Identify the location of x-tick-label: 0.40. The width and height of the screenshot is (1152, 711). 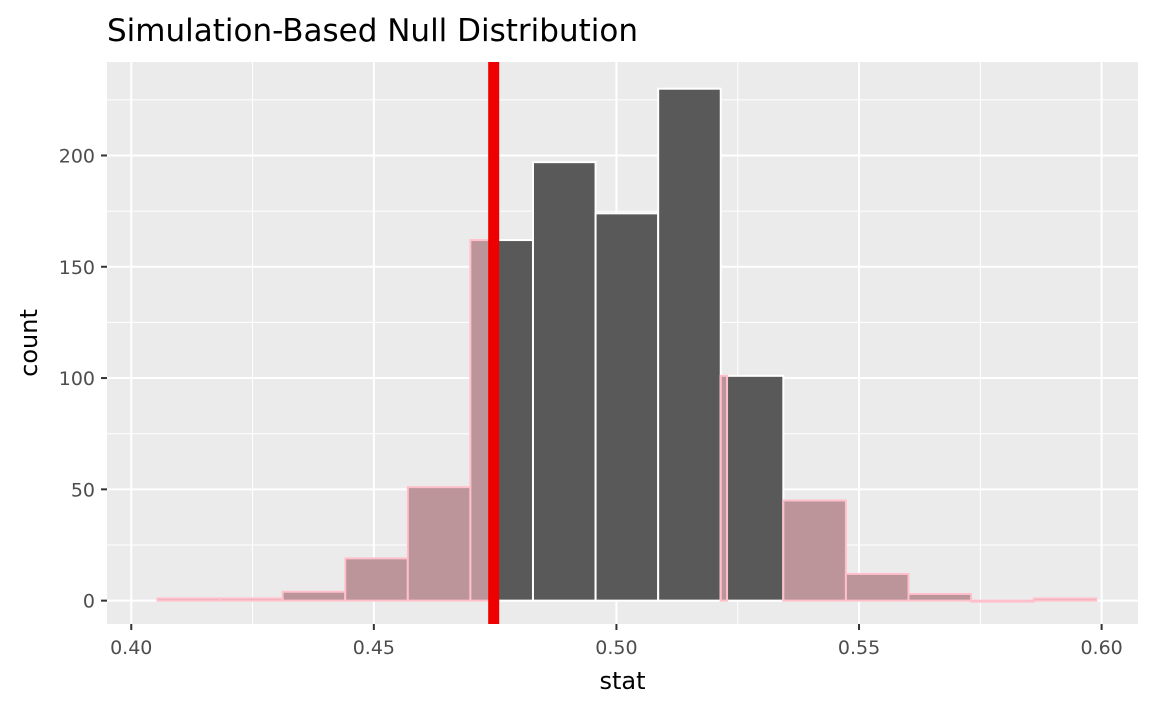
(131, 648).